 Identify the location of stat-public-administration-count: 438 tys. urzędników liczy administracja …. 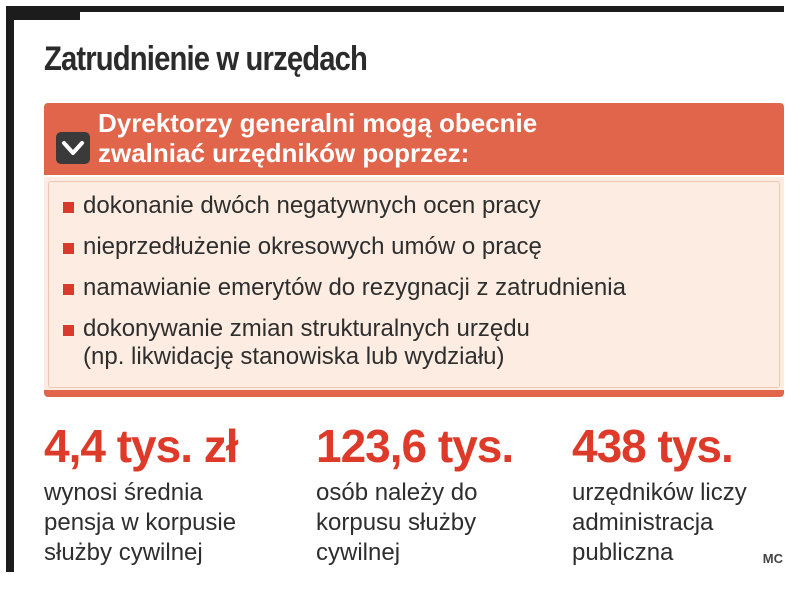
(659, 494).